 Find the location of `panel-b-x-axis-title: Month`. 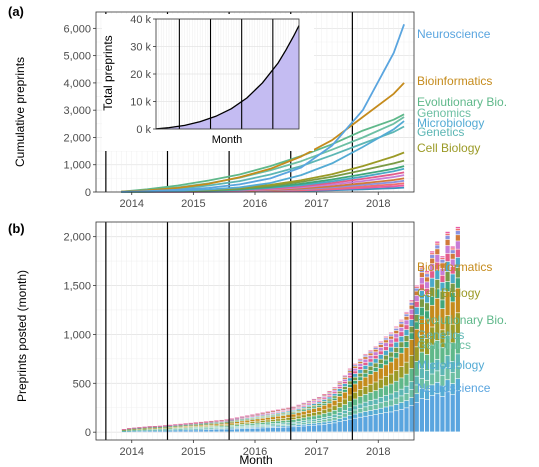

panel-b-x-axis-title: Month is located at coordinates (255, 460).